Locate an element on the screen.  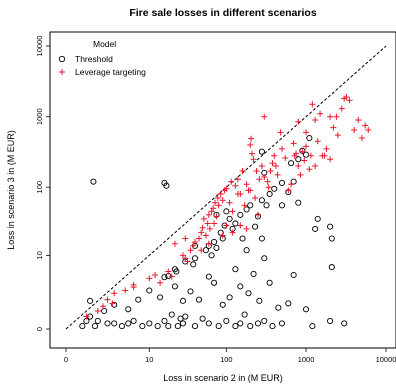
x-tick-label: 1000 is located at coordinates (306, 359).